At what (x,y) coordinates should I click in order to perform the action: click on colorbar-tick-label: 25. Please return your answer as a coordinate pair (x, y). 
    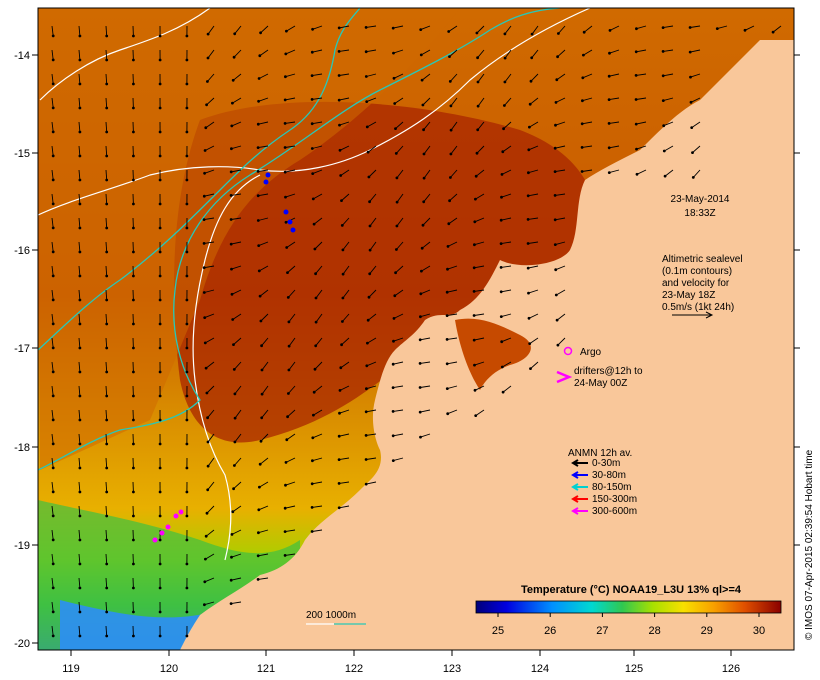
    Looking at the image, I should click on (498, 631).